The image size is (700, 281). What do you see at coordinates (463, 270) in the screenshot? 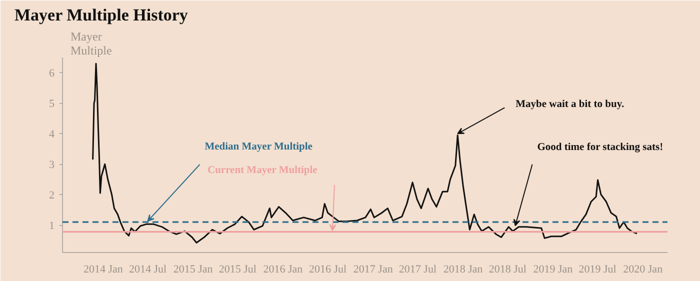
I see `x-tick-label: 2018 Jan` at bounding box center [463, 270].